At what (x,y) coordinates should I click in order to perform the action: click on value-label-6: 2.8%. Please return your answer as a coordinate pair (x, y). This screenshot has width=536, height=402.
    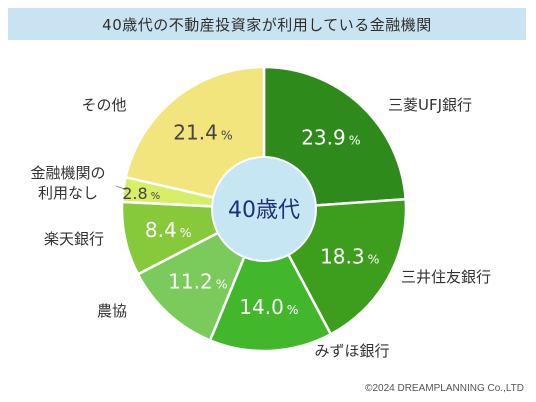
    Looking at the image, I should click on (141, 193).